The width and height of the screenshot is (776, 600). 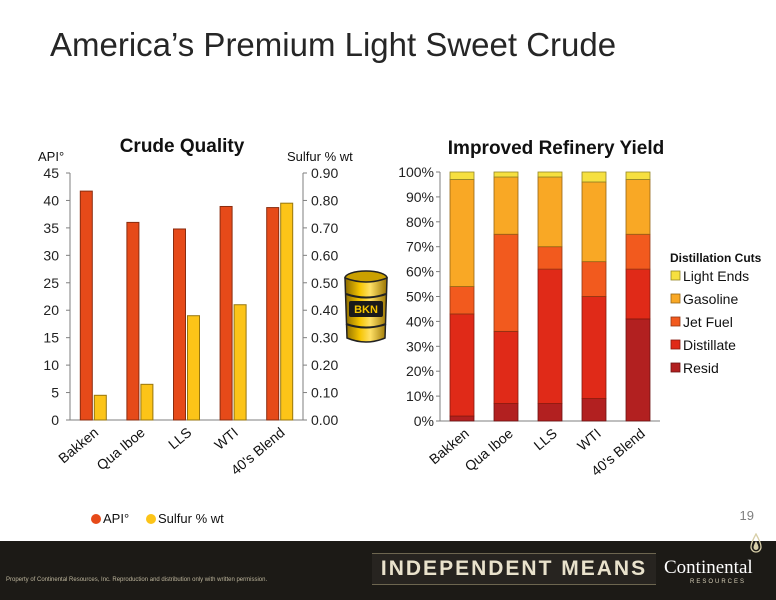 What do you see at coordinates (489, 449) in the screenshot?
I see `x-tick-label: Qua Iboe` at bounding box center [489, 449].